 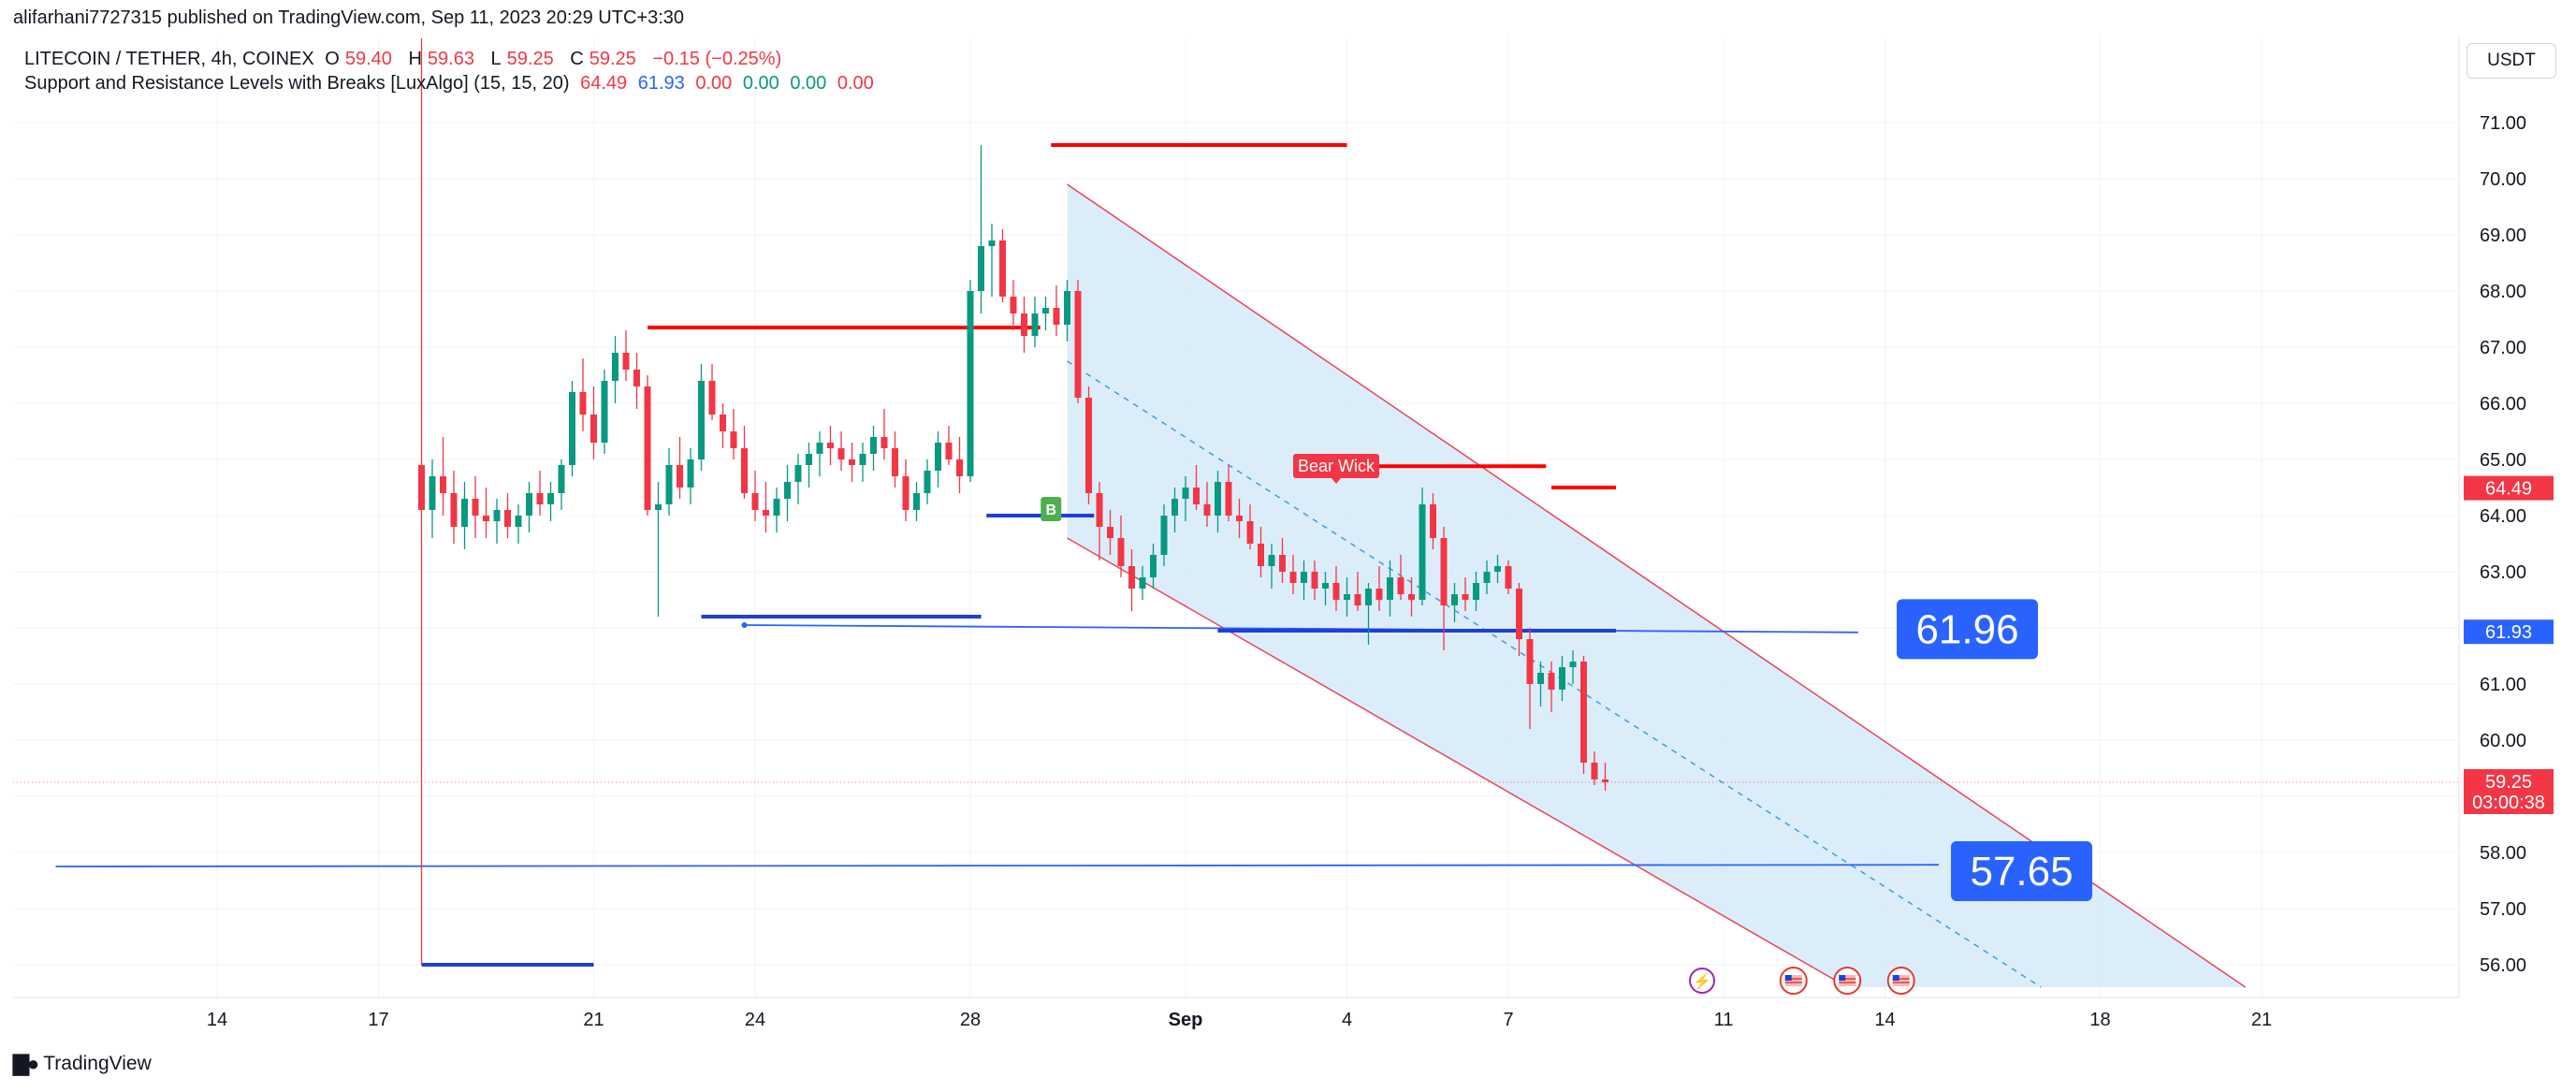 I want to click on last-price-label: 59.25, so click(x=2508, y=782).